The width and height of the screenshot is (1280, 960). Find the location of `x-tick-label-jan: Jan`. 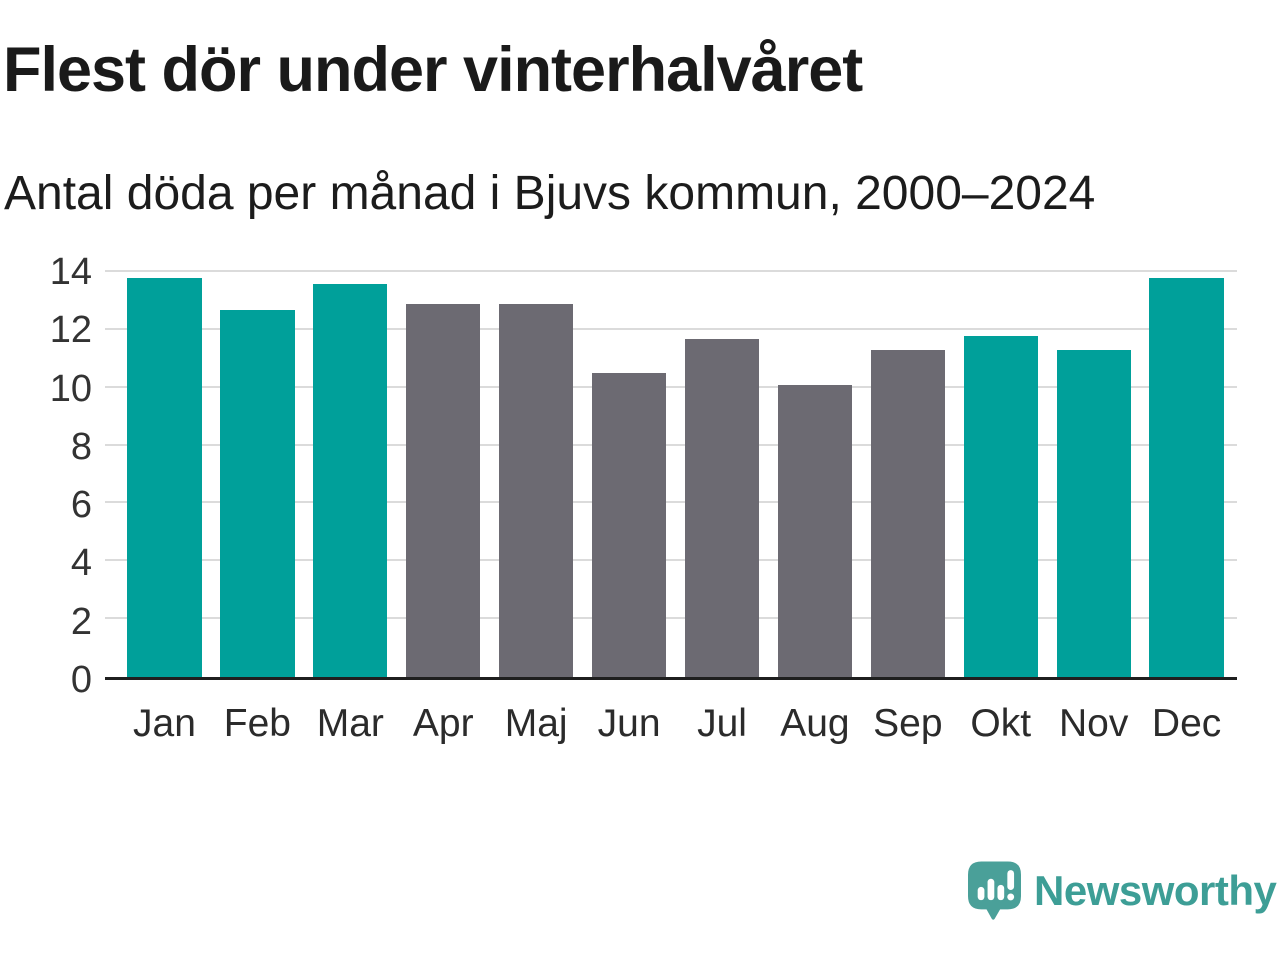

x-tick-label-jan: Jan is located at coordinates (164, 723).